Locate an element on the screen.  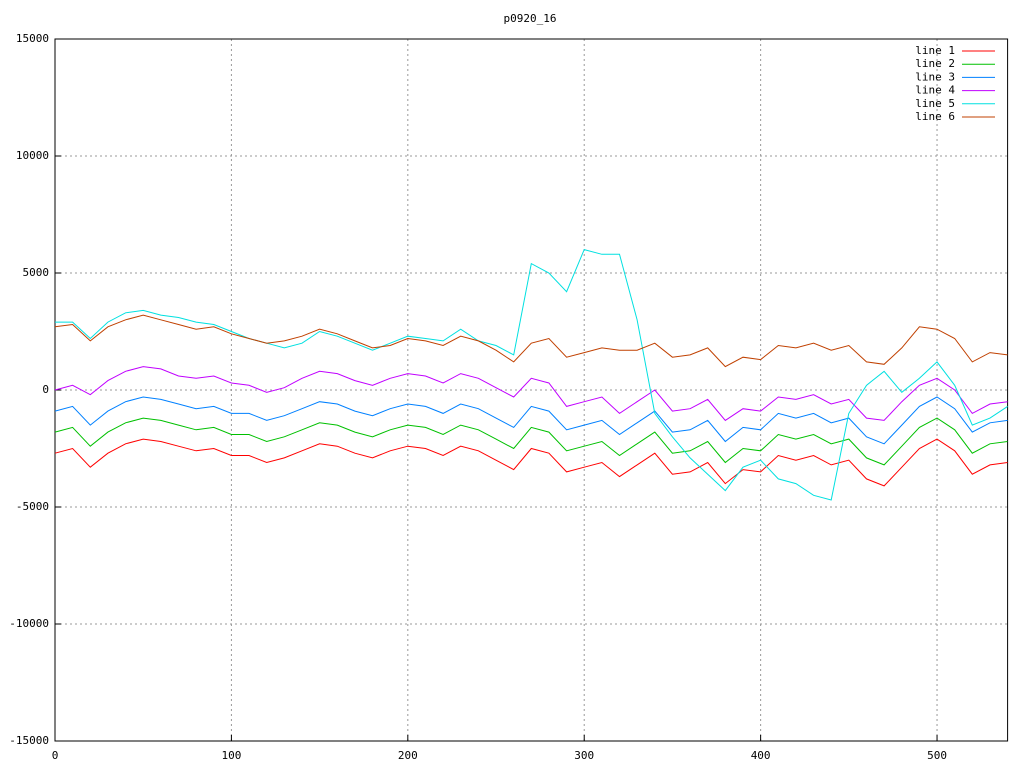
y-tick-label: 15000 is located at coordinates (32, 38).